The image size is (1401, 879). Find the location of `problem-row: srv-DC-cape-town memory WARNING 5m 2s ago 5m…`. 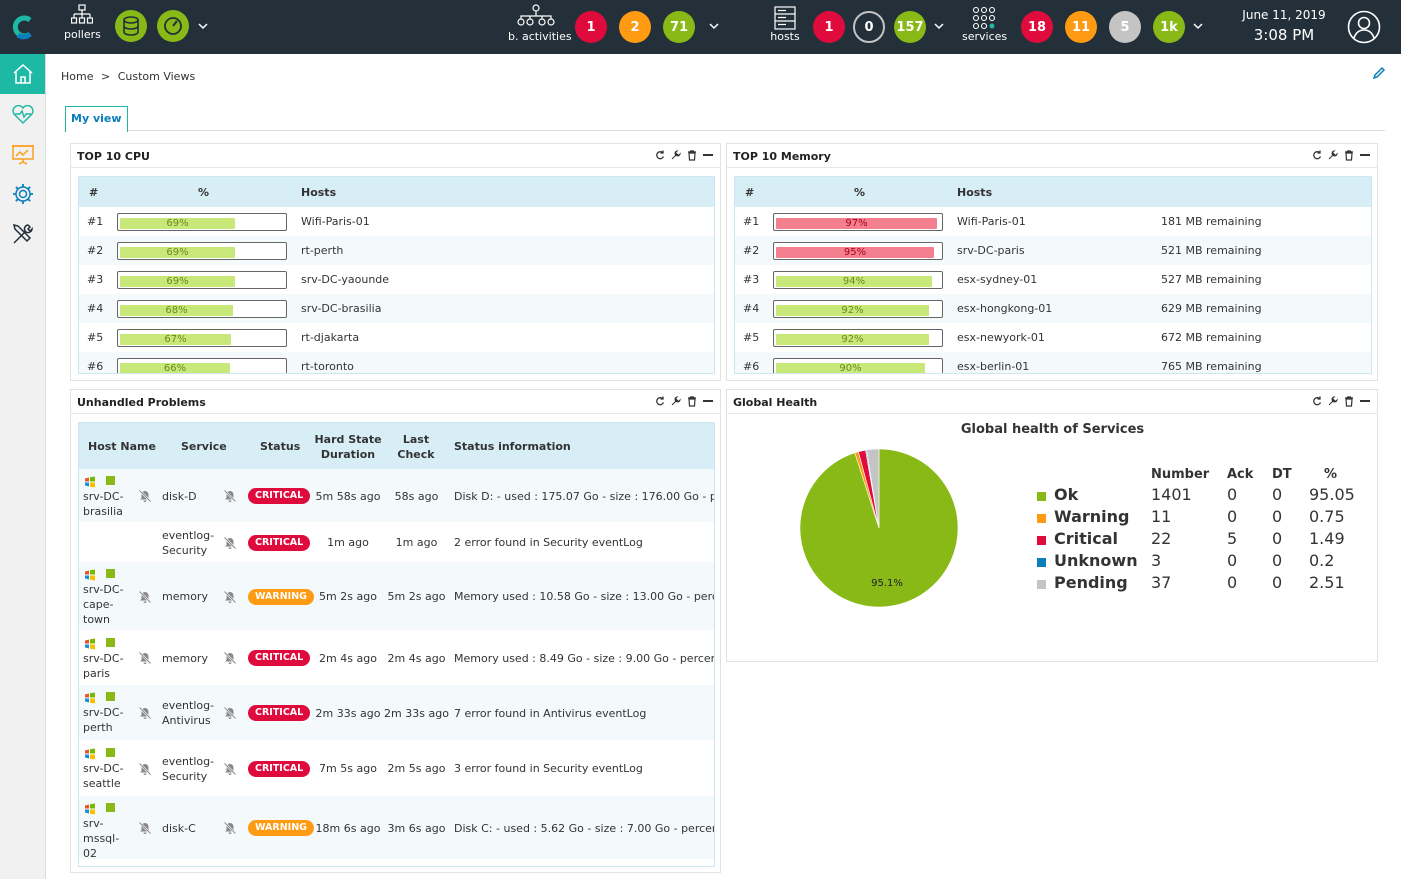

problem-row: srv-DC-cape-town memory WARNING 5m 2s ago 5m… is located at coordinates (396, 596).